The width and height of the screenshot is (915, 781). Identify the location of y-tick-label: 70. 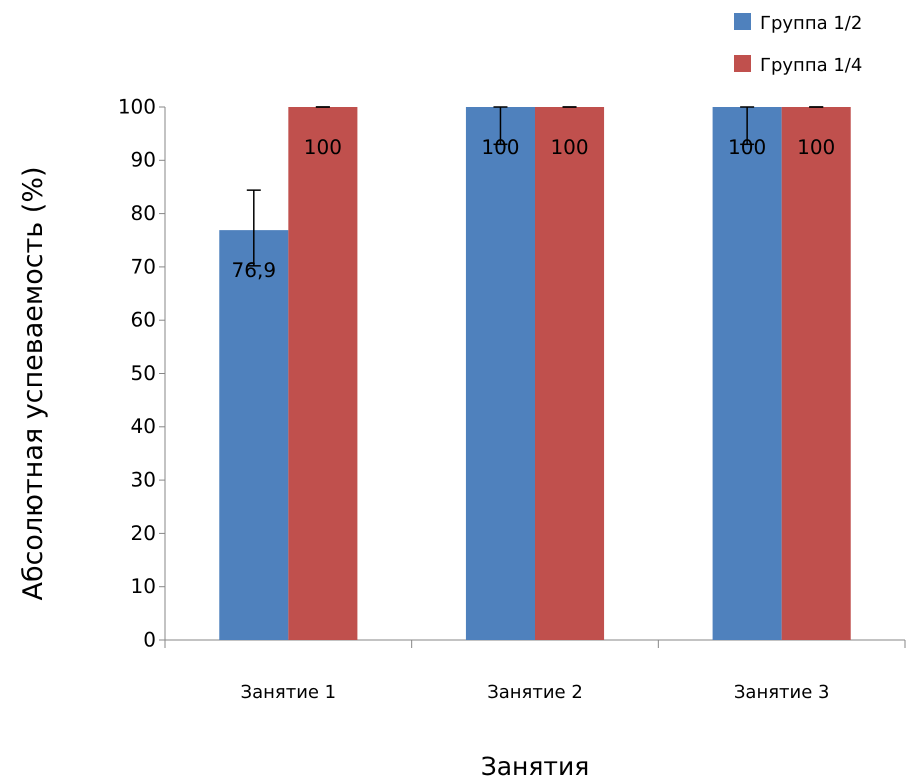
(143, 266).